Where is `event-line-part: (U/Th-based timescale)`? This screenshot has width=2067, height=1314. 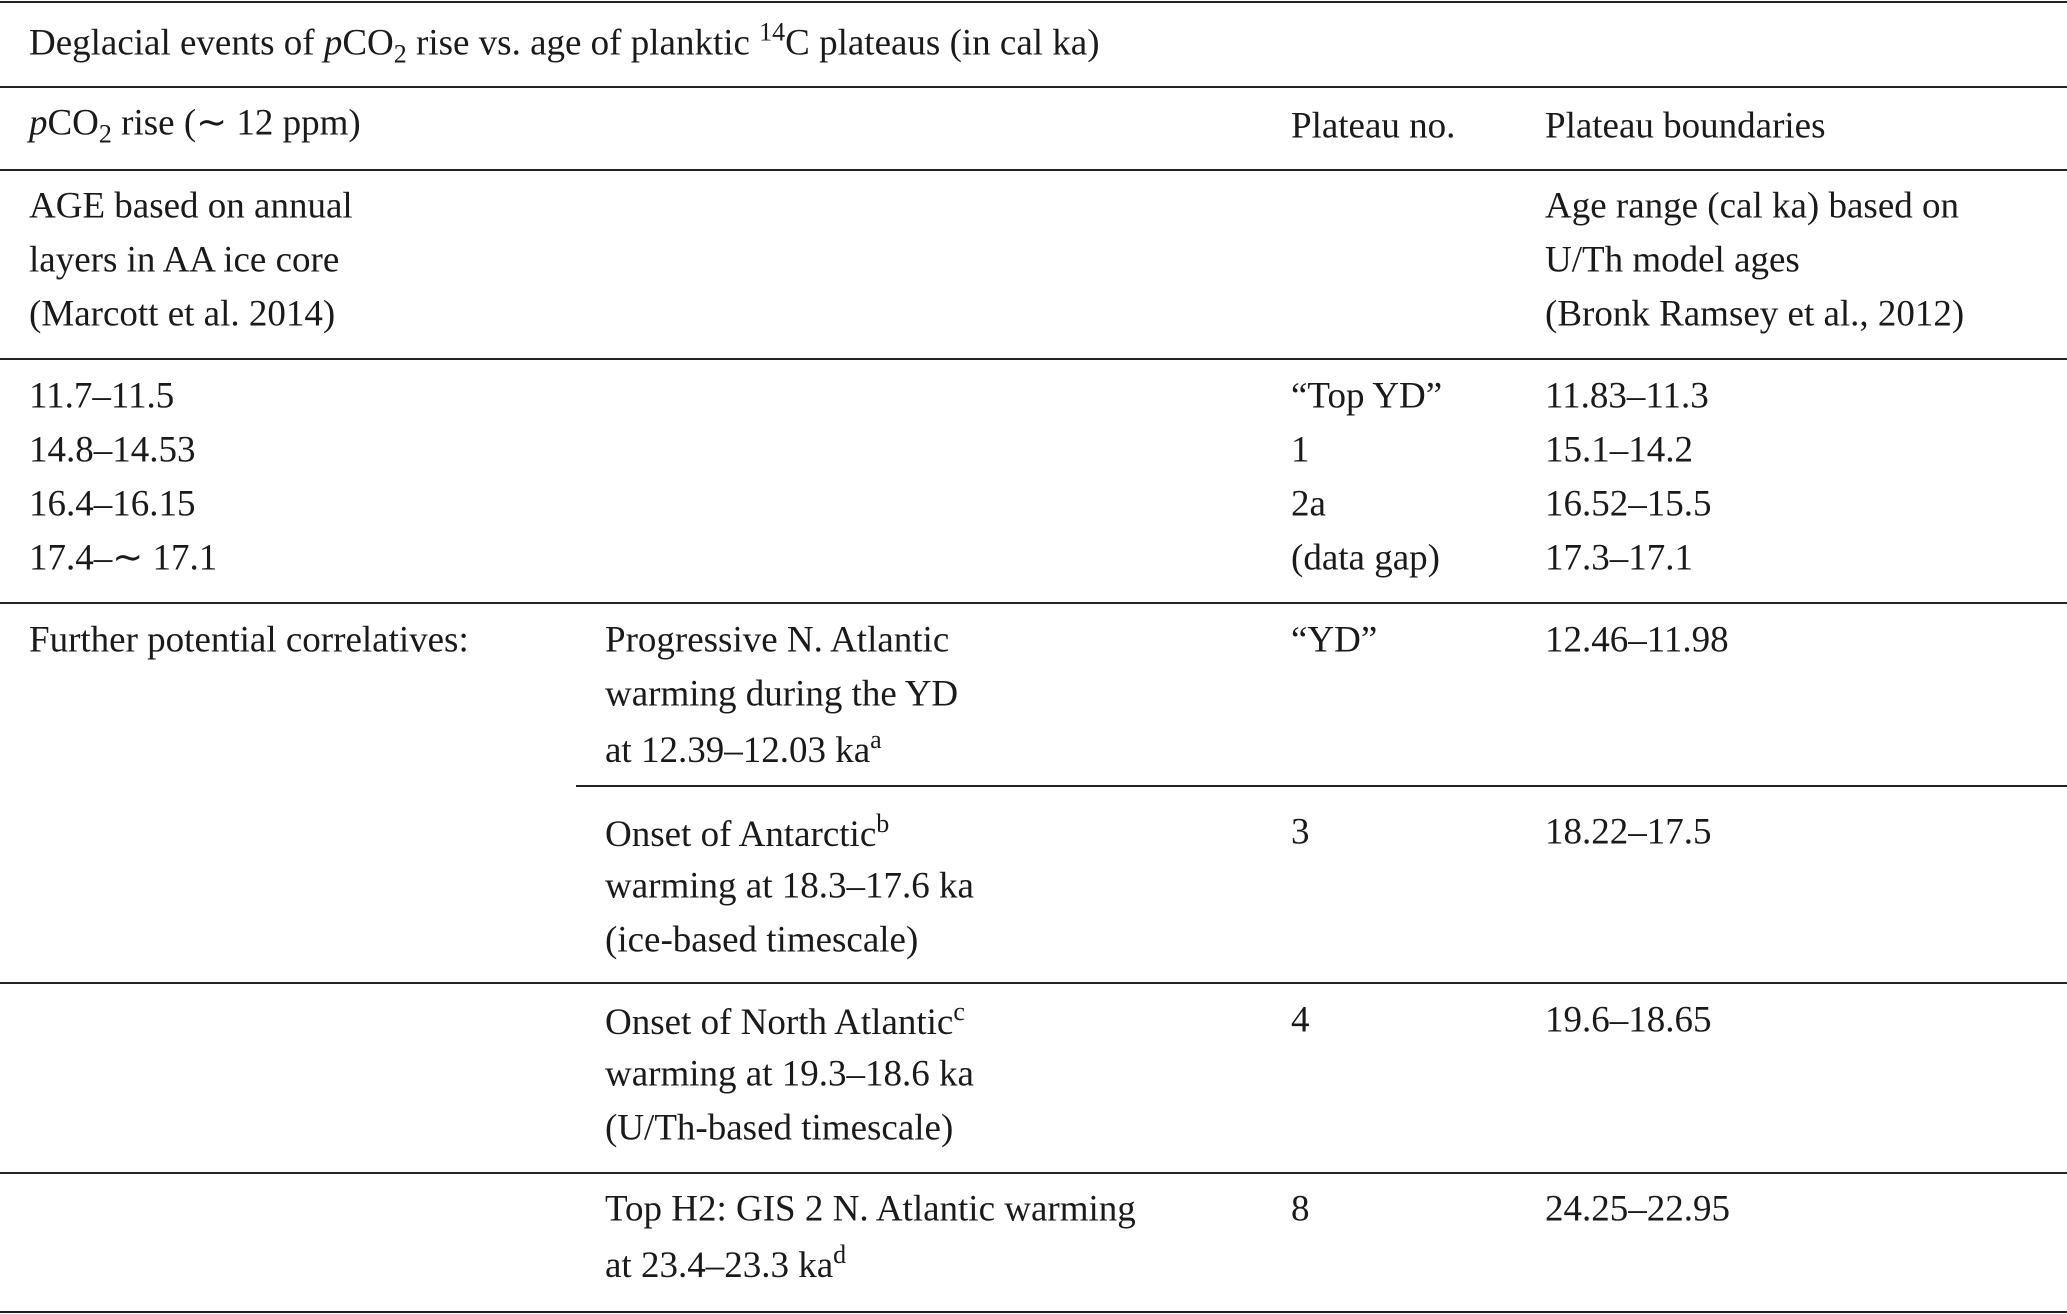 event-line-part: (U/Th-based timescale) is located at coordinates (779, 1128).